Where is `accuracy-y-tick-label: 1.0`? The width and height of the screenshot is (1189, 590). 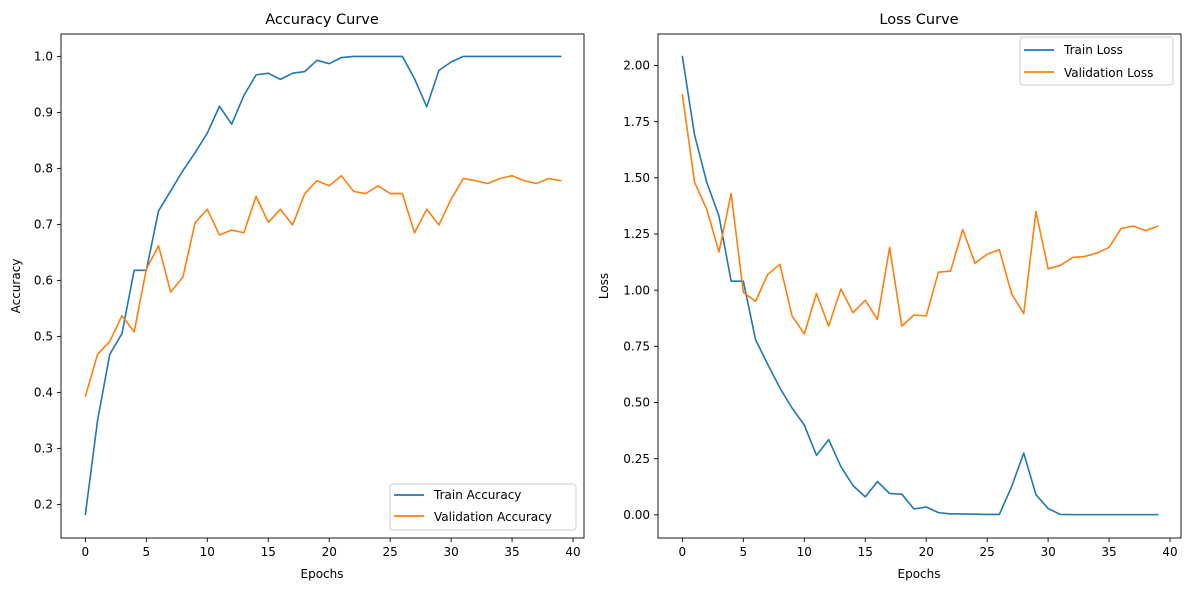
accuracy-y-tick-label: 1.0 is located at coordinates (43, 57).